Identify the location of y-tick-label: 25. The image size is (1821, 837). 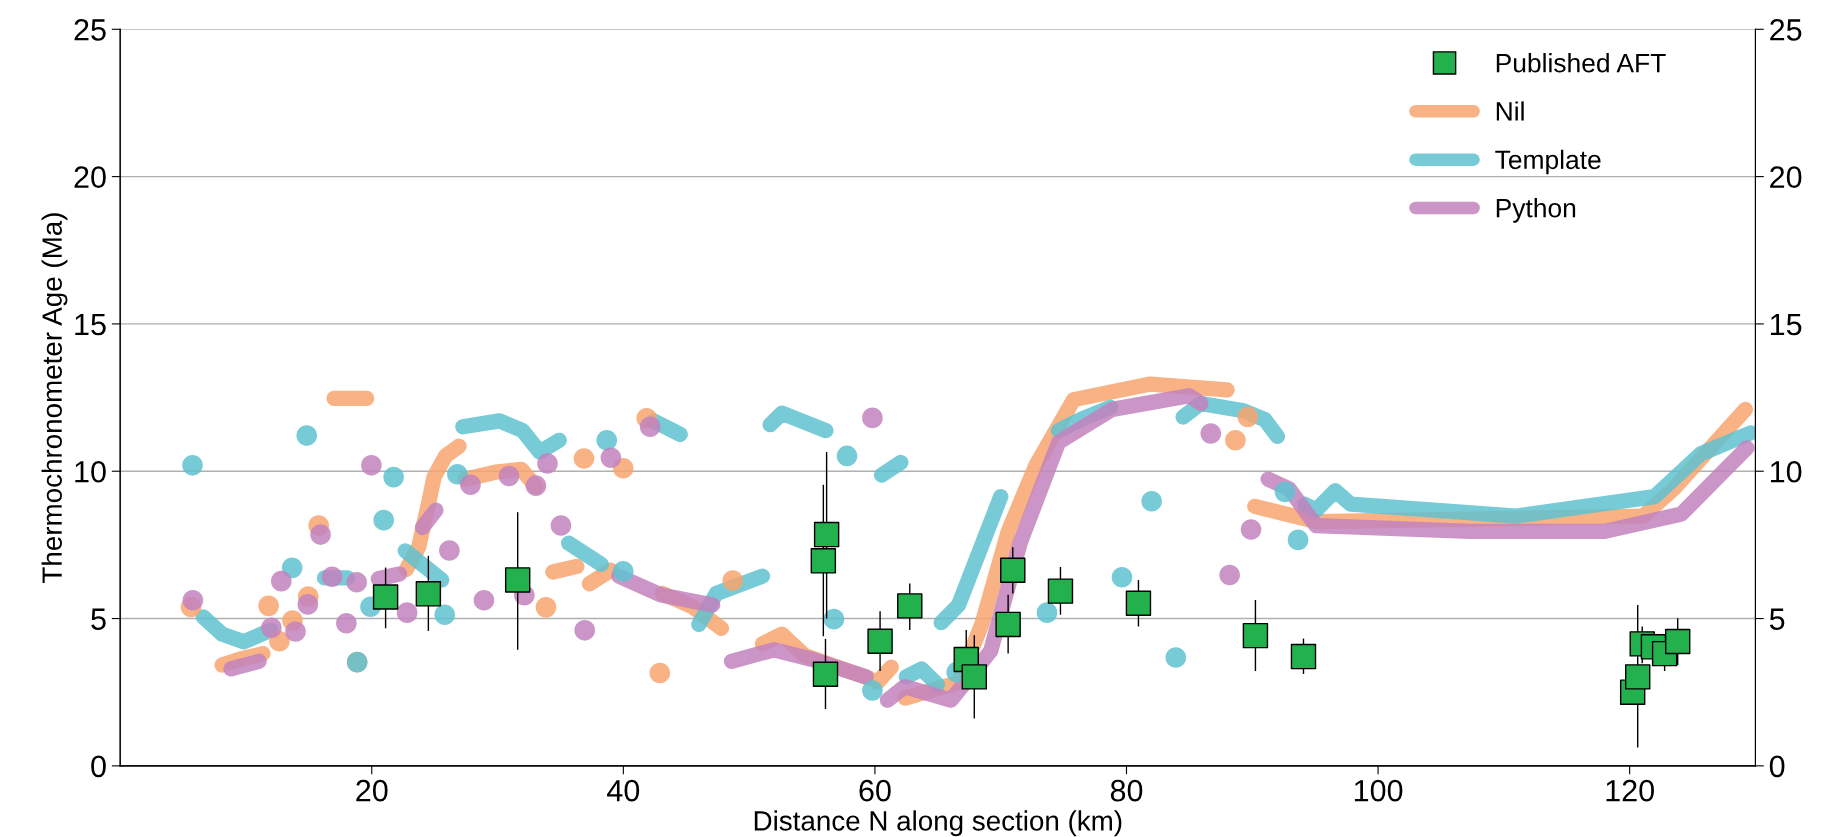
(90, 30).